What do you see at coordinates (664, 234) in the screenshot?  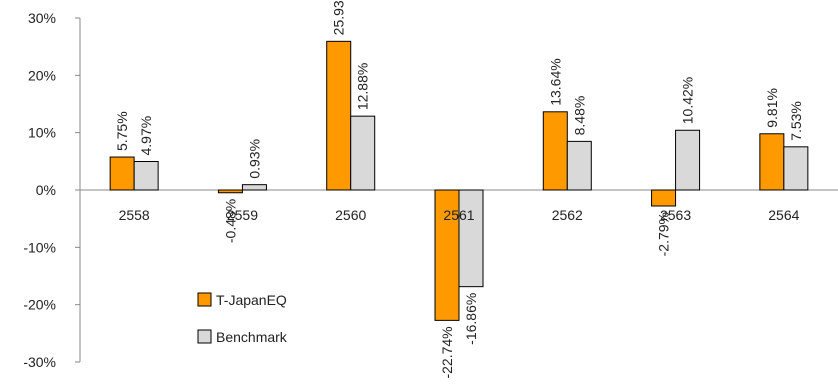 I see `data-label: -2.79%` at bounding box center [664, 234].